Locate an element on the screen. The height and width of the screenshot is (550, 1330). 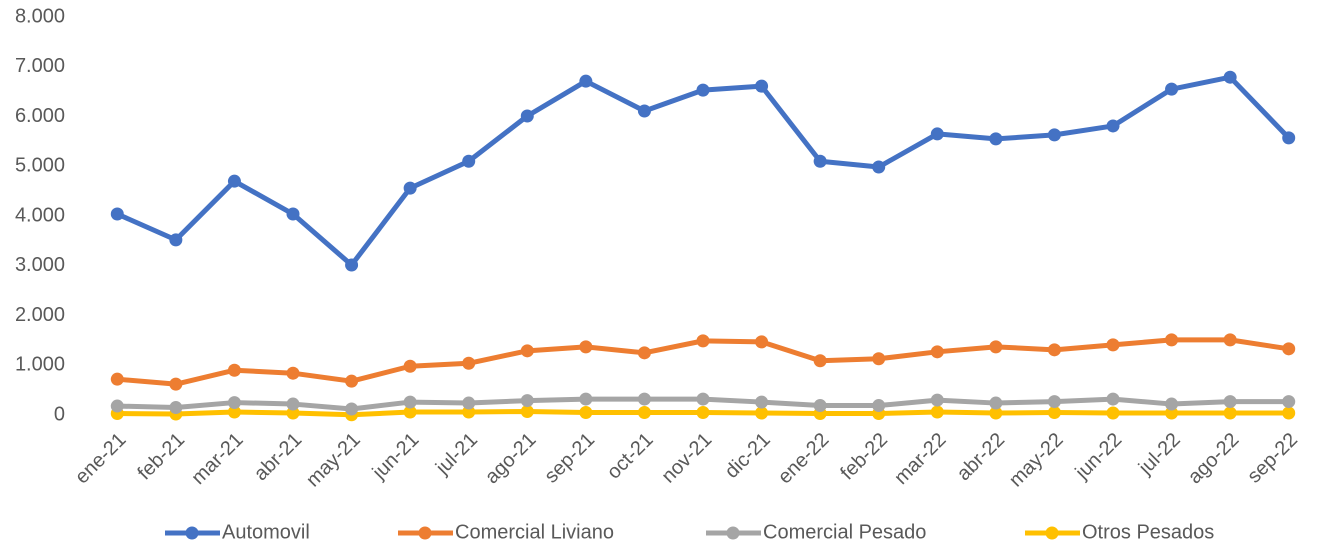
legend-label: Otros Pesados is located at coordinates (1148, 532).